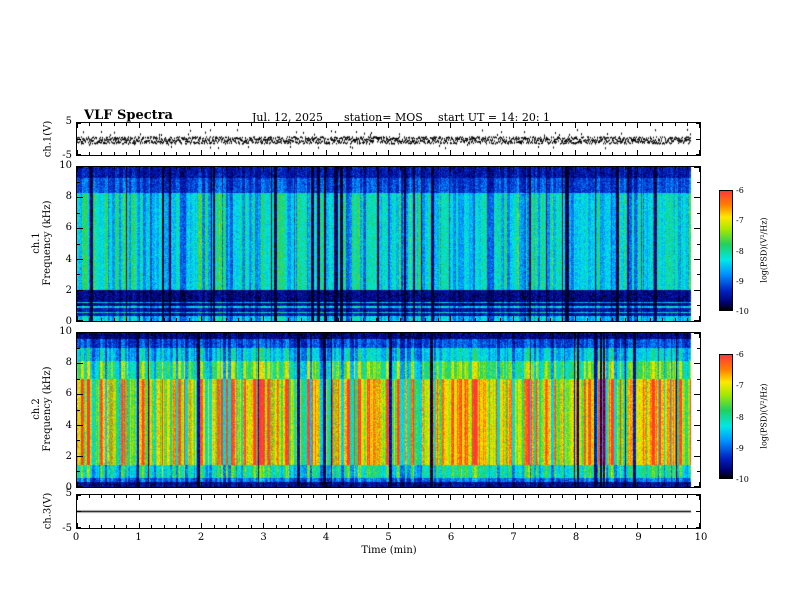 The height and width of the screenshot is (612, 792). What do you see at coordinates (61, 410) in the screenshot?
I see `ch2-spectrogram-ytick-labels: 0 2 4 6 8 10` at bounding box center [61, 410].